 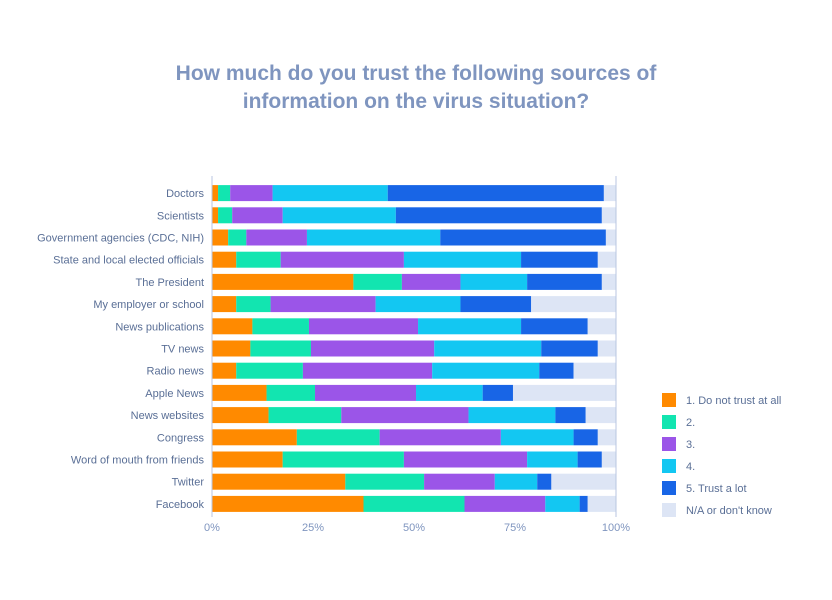 What do you see at coordinates (414, 528) in the screenshot?
I see `x-tick-label: 50%` at bounding box center [414, 528].